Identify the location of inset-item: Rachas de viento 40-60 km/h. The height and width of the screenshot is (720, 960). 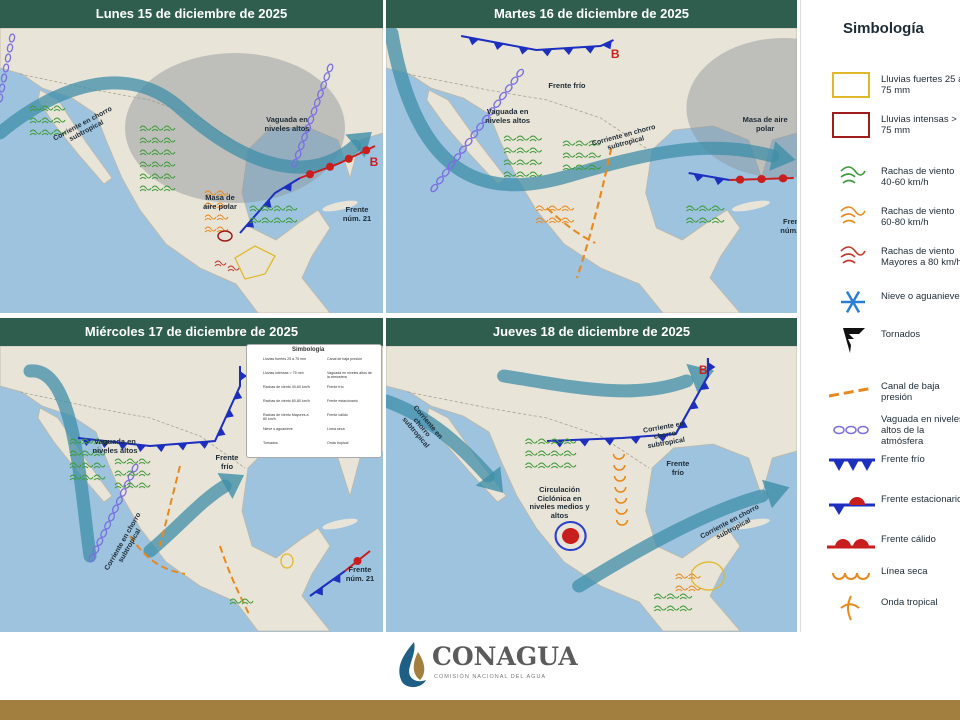
(286, 387).